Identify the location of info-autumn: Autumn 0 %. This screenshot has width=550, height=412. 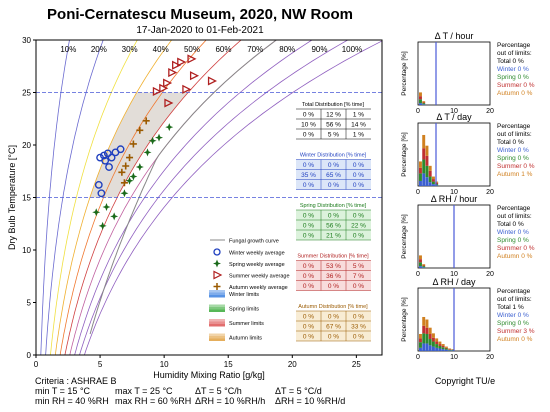
(515, 93).